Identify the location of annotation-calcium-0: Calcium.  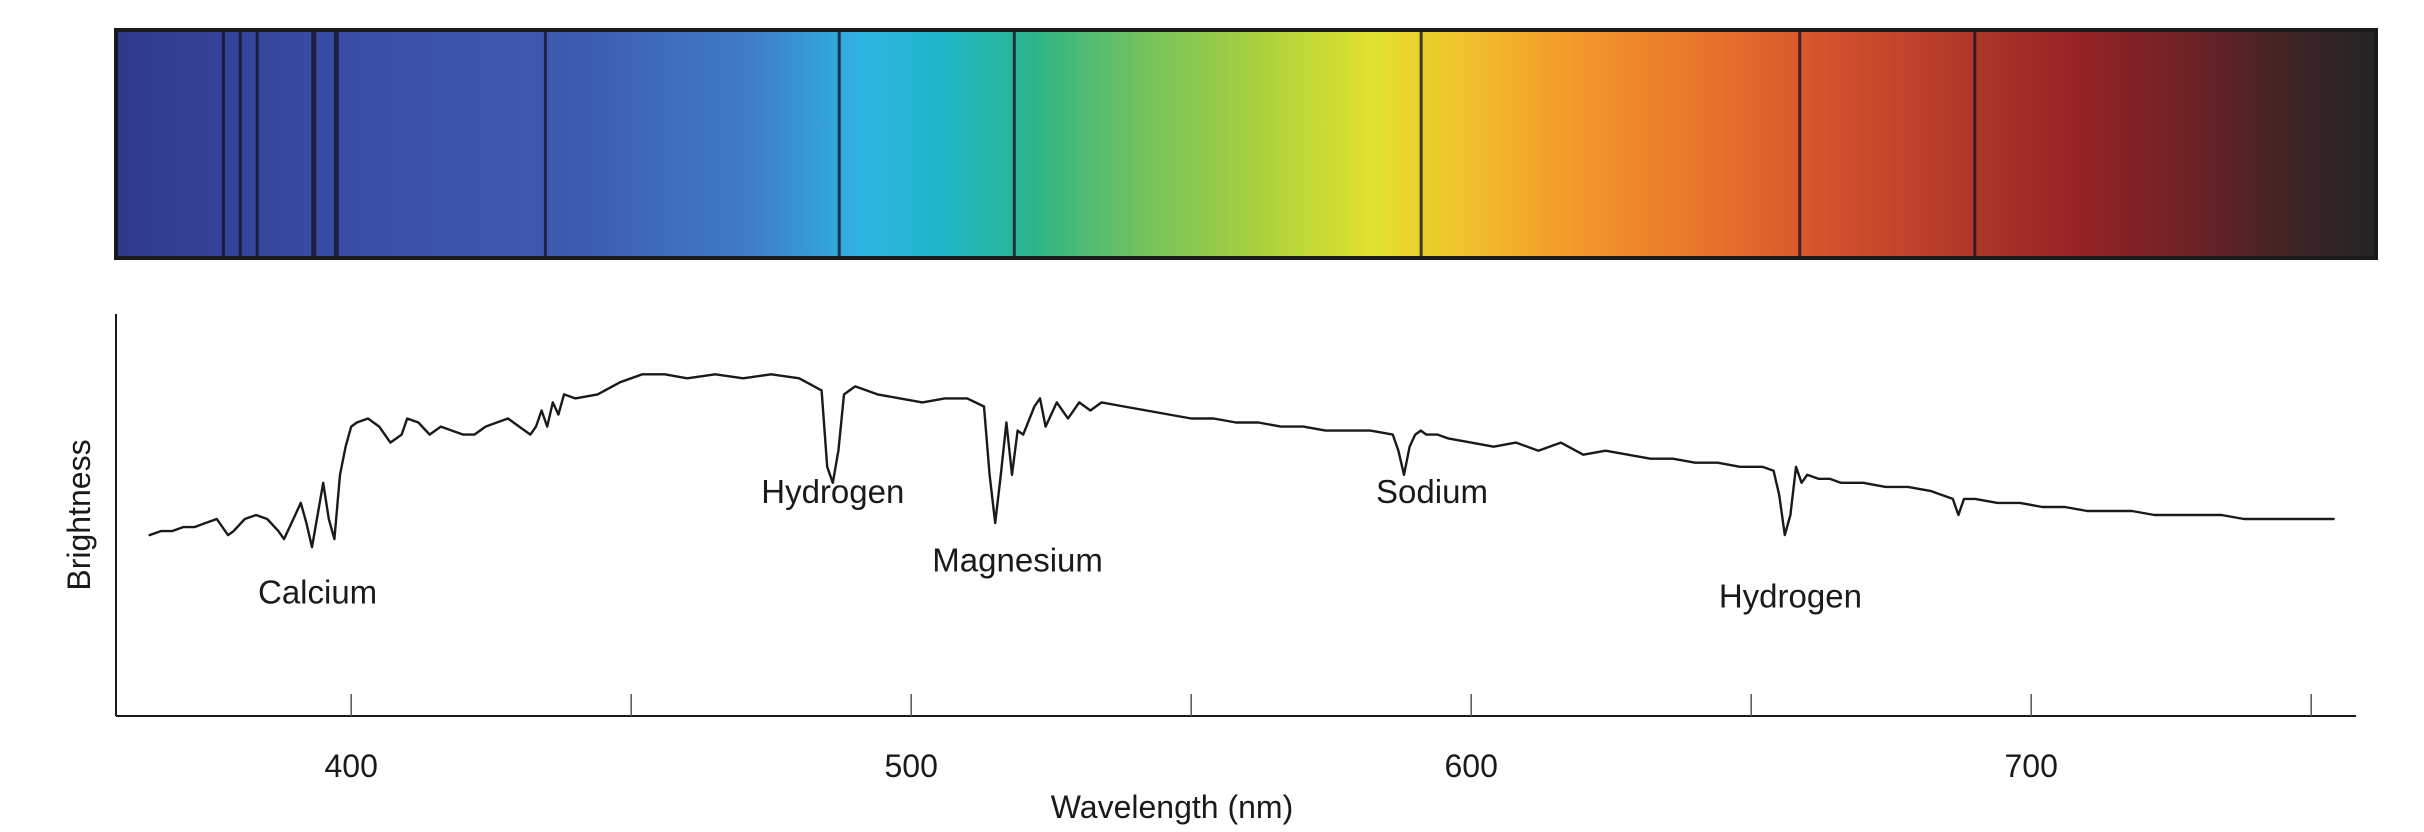
(317, 591).